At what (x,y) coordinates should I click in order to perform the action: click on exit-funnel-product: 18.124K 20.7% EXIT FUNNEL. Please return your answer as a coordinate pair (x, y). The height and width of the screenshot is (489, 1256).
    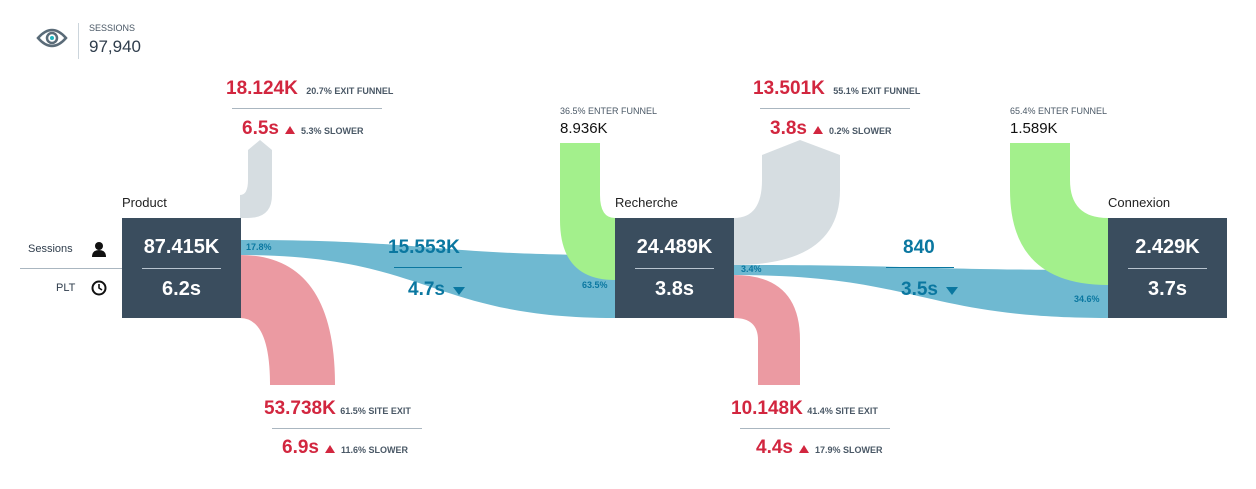
    Looking at the image, I should click on (309, 89).